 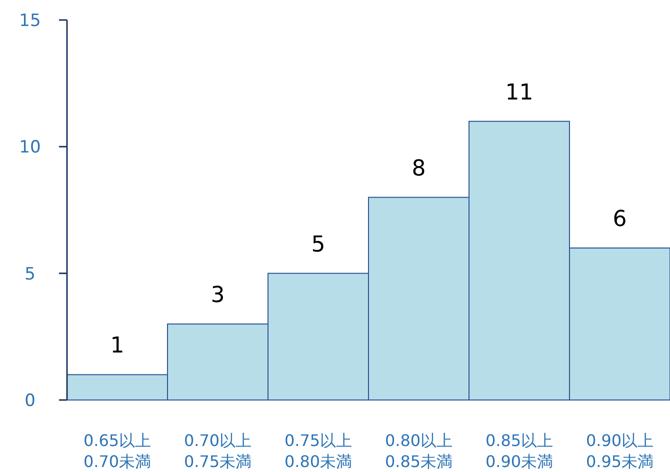 What do you see at coordinates (217, 295) in the screenshot?
I see `data-label: 3` at bounding box center [217, 295].